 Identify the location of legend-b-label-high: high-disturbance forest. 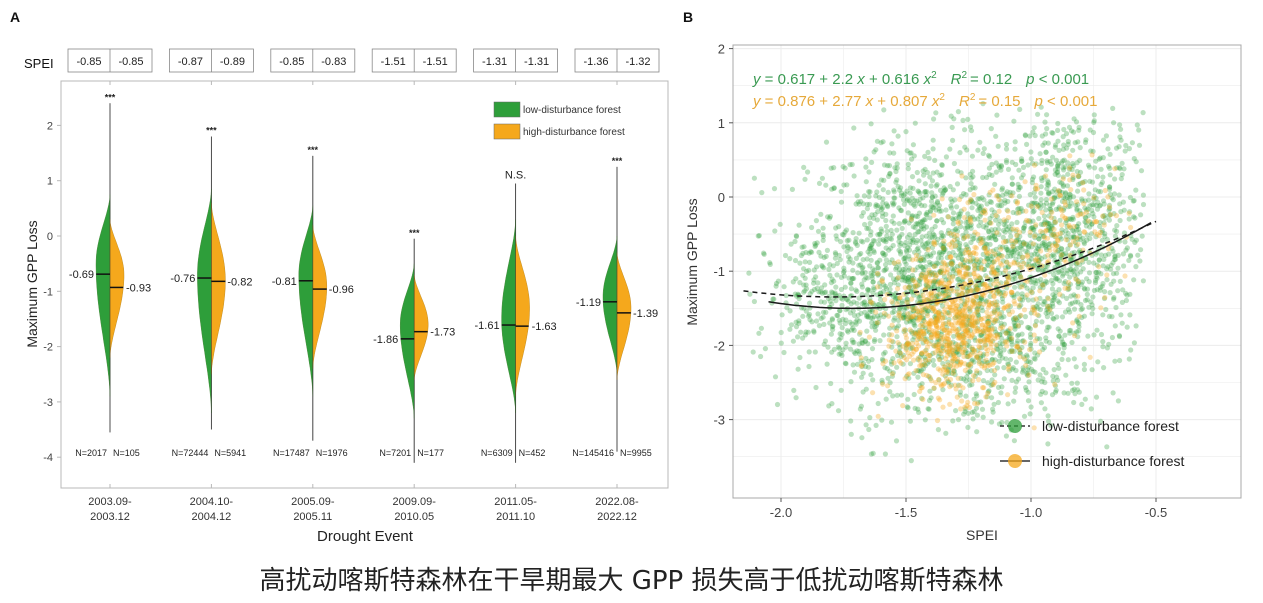
(1113, 461).